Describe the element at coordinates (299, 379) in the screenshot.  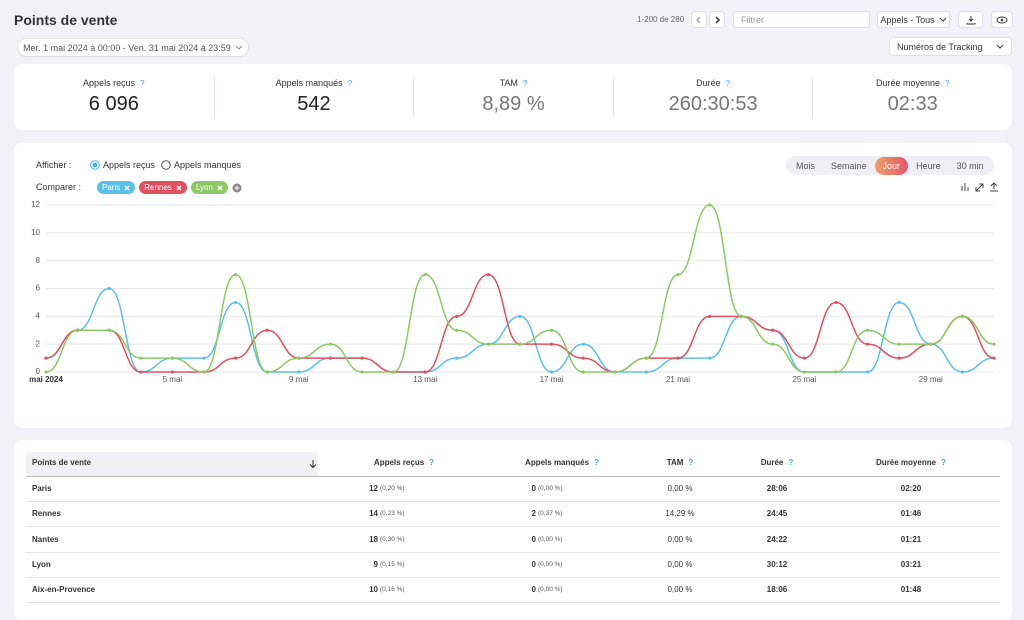
I see `x-tick-label: 9 mai` at that location.